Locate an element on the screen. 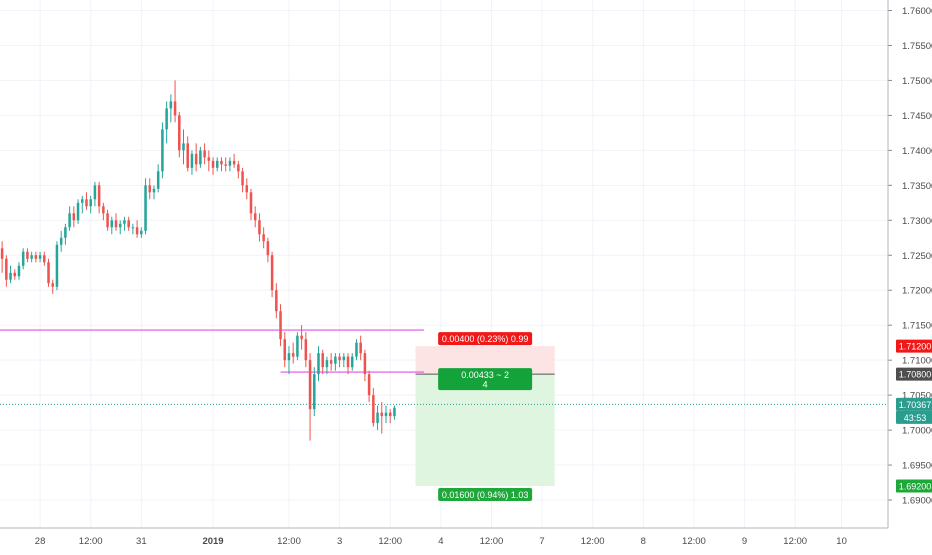  take-profit-zone is located at coordinates (485, 430).